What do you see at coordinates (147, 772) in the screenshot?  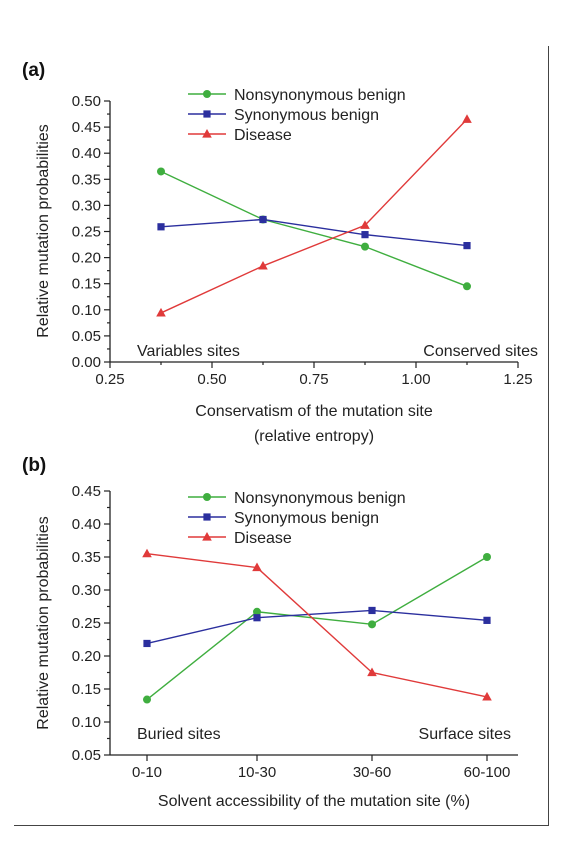 I see `x-tick-label: 0-10` at bounding box center [147, 772].